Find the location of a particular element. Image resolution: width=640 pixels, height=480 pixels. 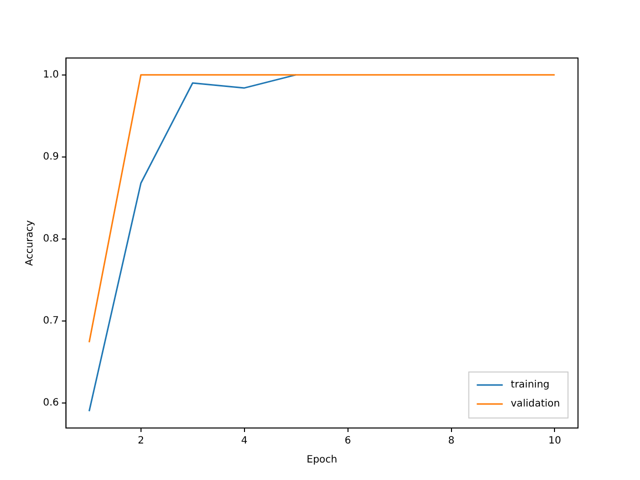

x-axis-title: Epoch is located at coordinates (322, 460).